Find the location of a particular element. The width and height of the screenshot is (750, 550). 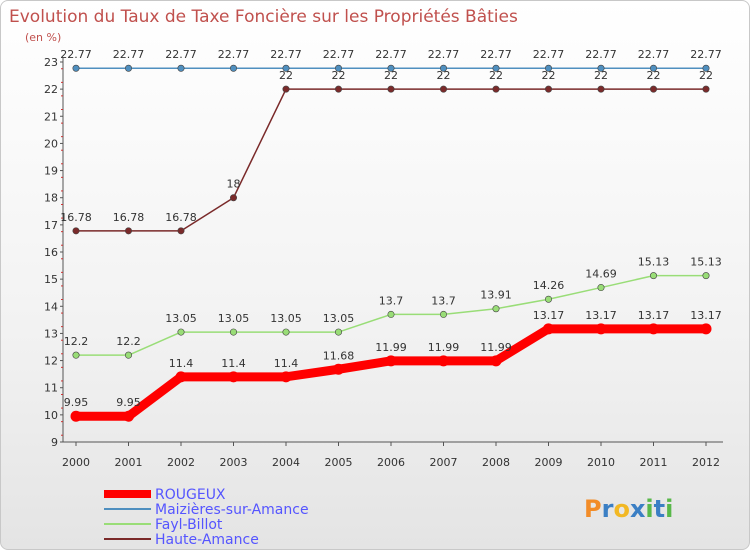

x-tick-label: 2000 is located at coordinates (76, 462).